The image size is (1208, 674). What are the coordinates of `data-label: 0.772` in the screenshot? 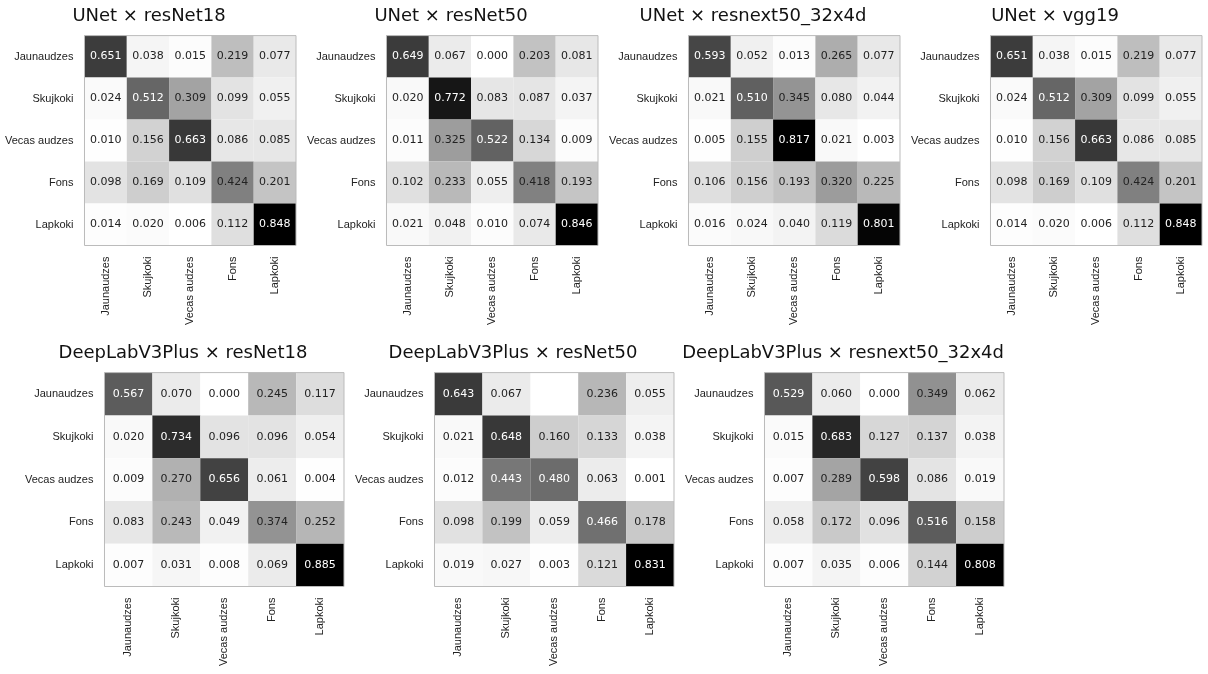 It's located at (450, 98).